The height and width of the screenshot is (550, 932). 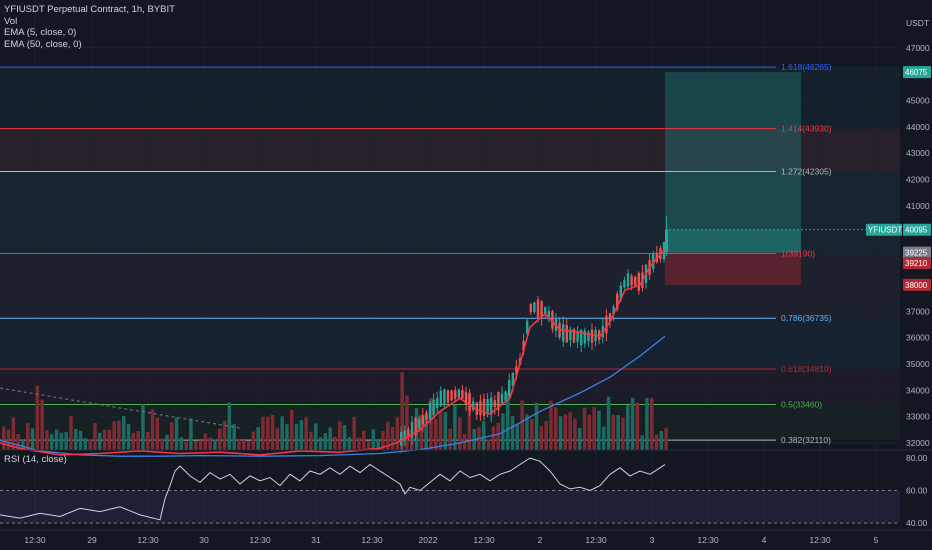 I want to click on fib-label: 0.618(34810), so click(x=806, y=369).